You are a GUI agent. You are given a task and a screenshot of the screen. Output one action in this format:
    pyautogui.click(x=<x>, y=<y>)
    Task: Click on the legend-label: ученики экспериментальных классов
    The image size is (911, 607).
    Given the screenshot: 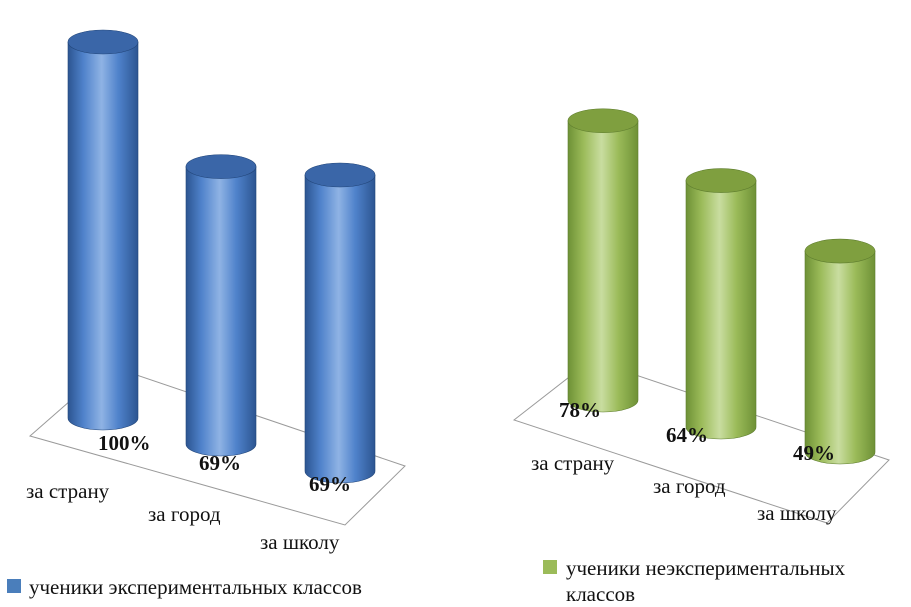 What is the action you would take?
    pyautogui.click(x=195, y=587)
    